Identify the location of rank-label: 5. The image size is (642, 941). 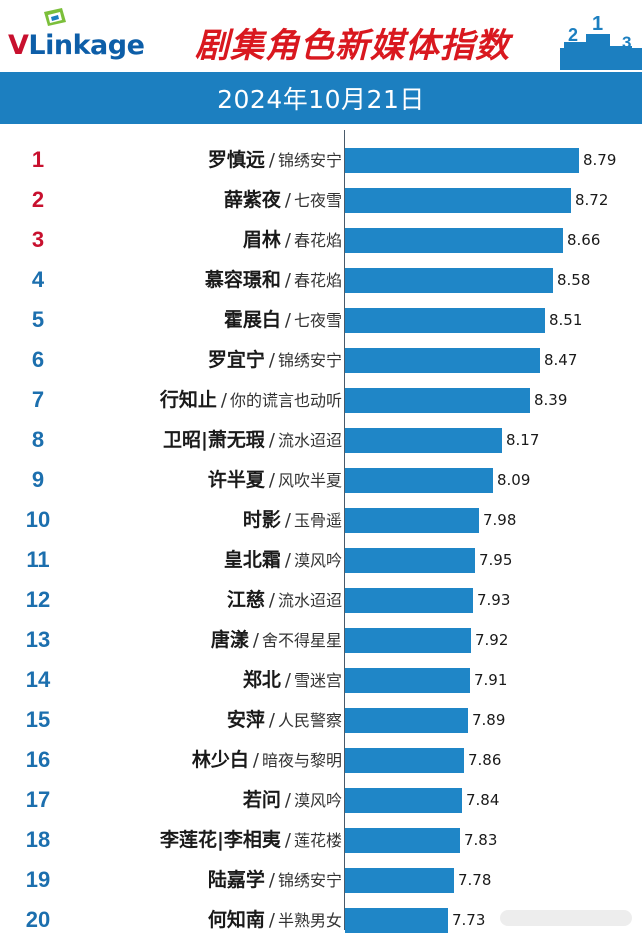
(38, 319).